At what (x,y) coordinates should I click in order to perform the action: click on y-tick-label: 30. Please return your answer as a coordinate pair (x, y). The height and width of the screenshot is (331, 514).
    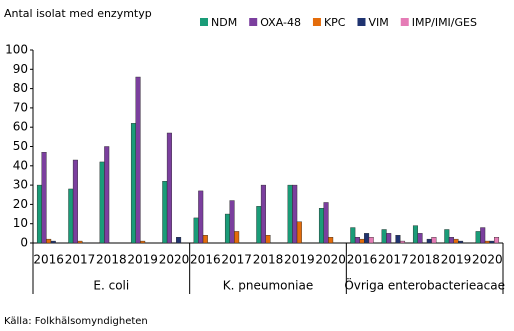
    Looking at the image, I should click on (20, 185).